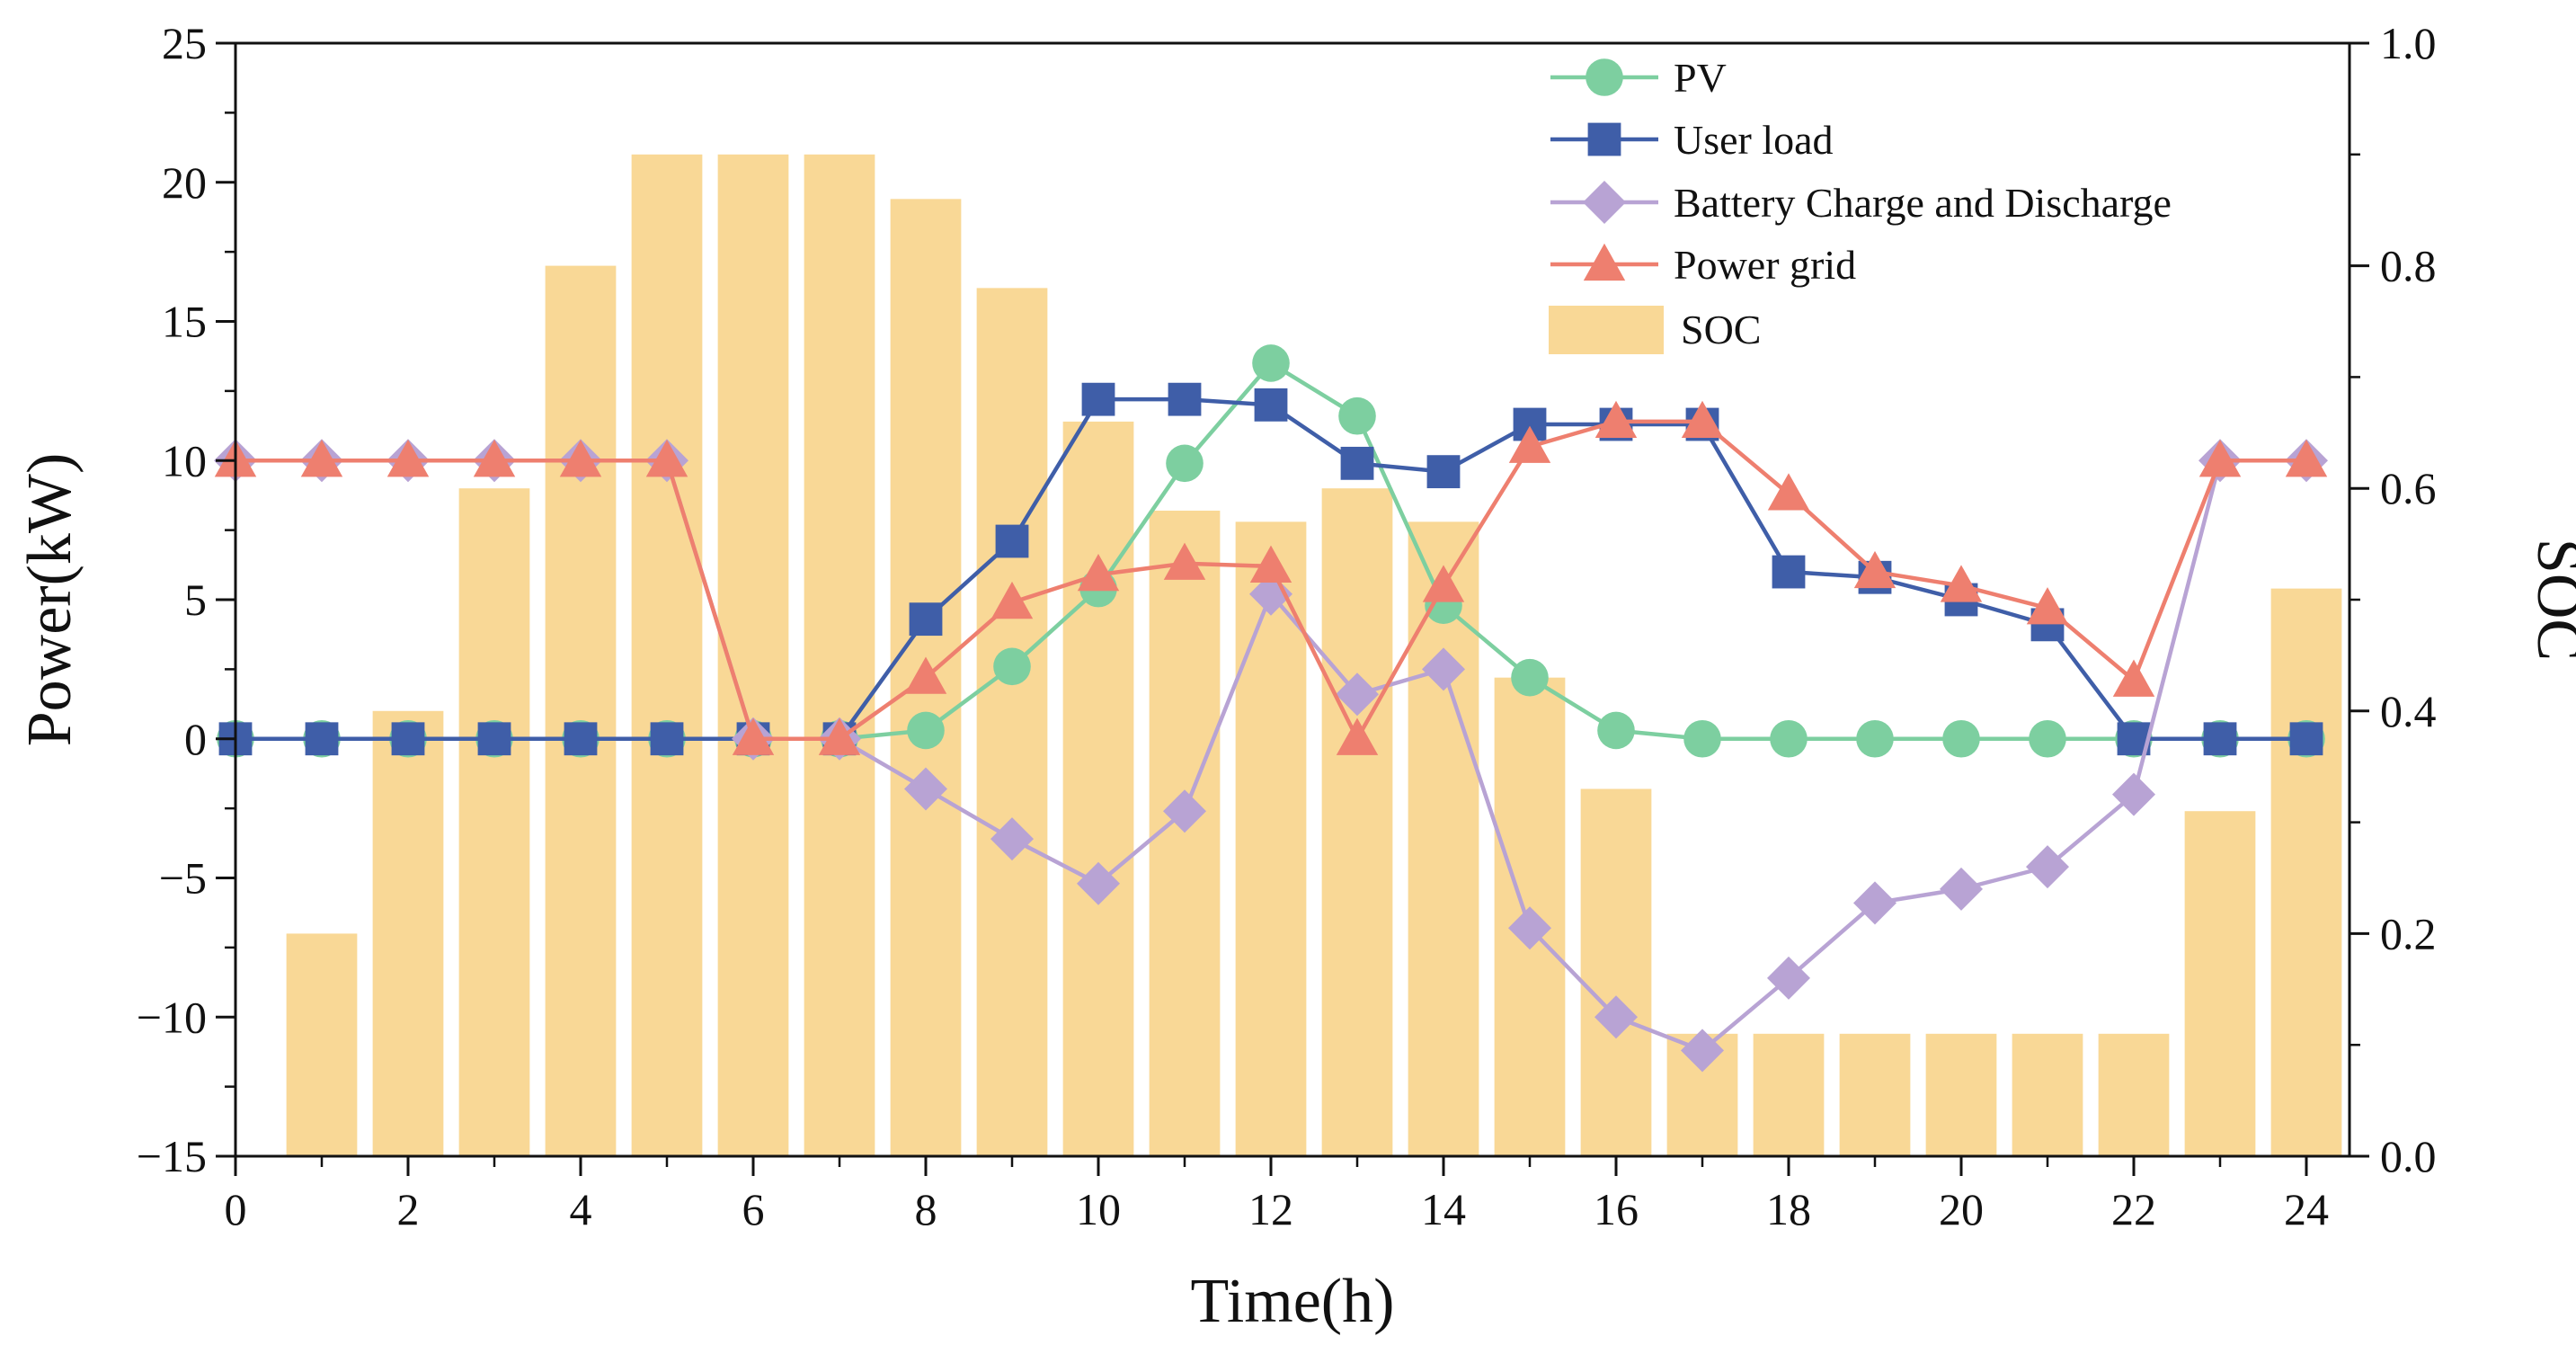 Image resolution: width=2576 pixels, height=1354 pixels. Describe the element at coordinates (49, 600) in the screenshot. I see `y-axis-left-title: Power(kW)` at that location.